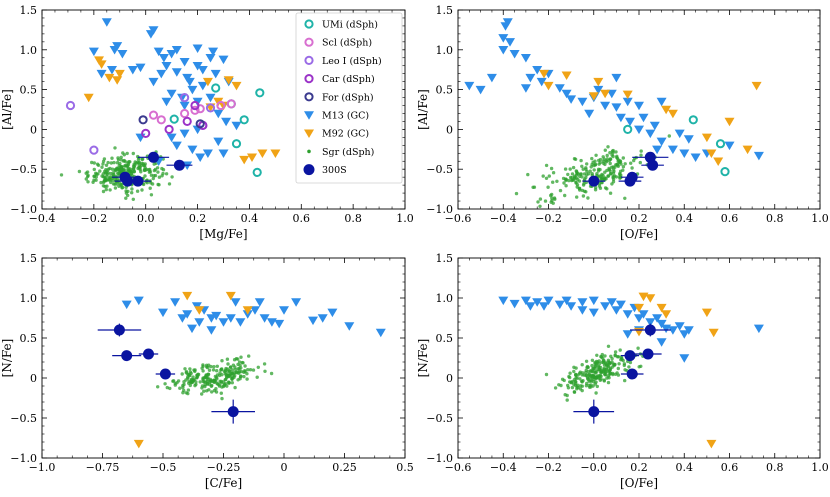  I want to click on x-tick-label: −0.2, so click(93, 218).